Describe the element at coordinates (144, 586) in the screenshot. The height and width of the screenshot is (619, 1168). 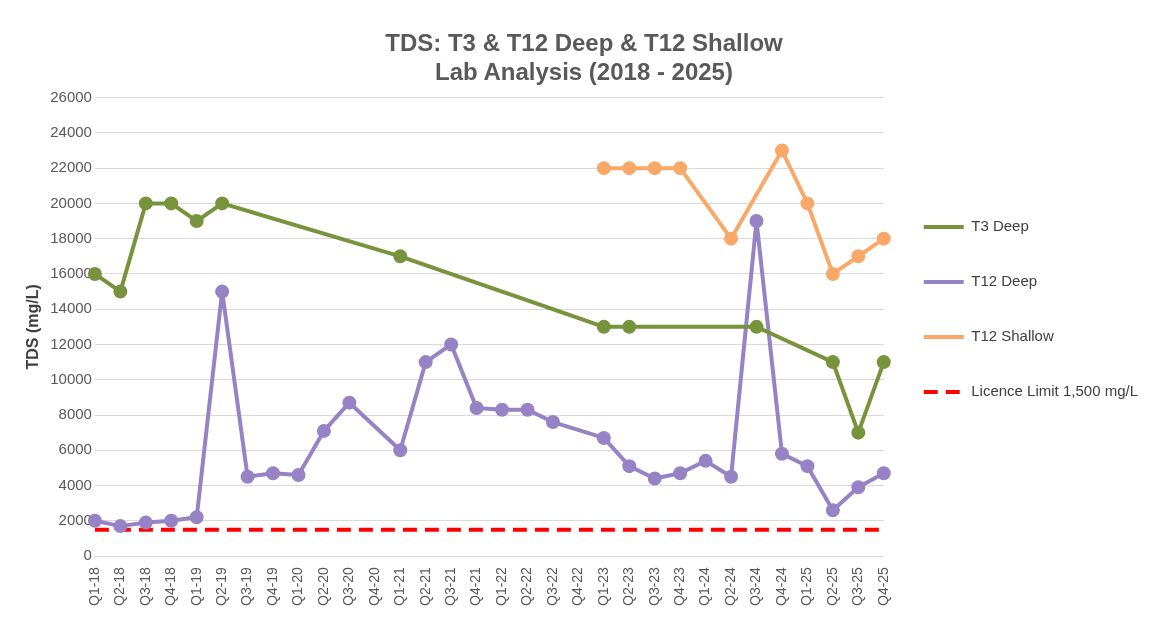
I see `x-tick-label: Q3-18` at that location.